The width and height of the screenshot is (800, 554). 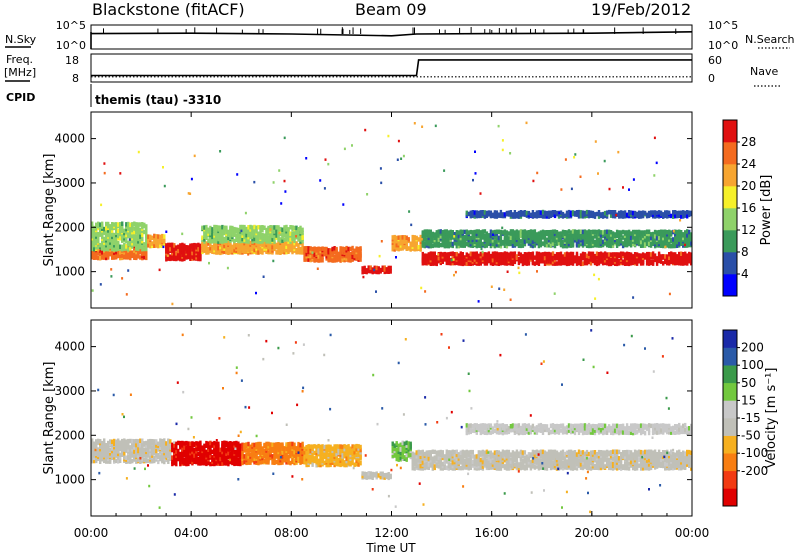 What do you see at coordinates (391, 9) in the screenshot?
I see `beam-title: Beam 09` at bounding box center [391, 9].